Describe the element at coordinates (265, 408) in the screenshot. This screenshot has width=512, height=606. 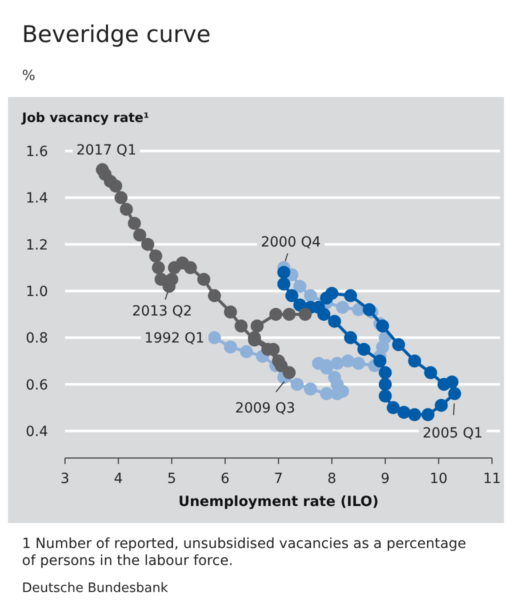
I see `annotation: 2009 Q3` at that location.